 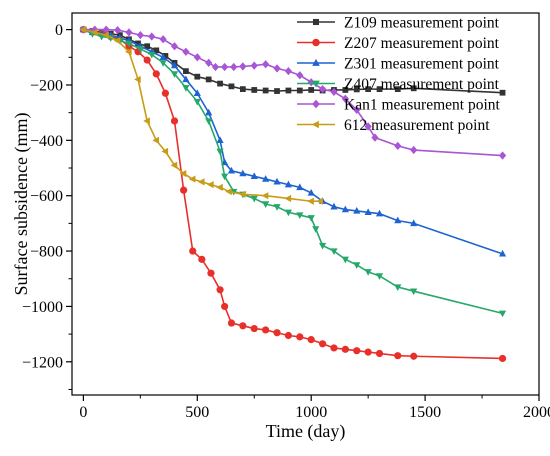 What do you see at coordinates (83, 412) in the screenshot?
I see `x-tick-label: 0` at bounding box center [83, 412].